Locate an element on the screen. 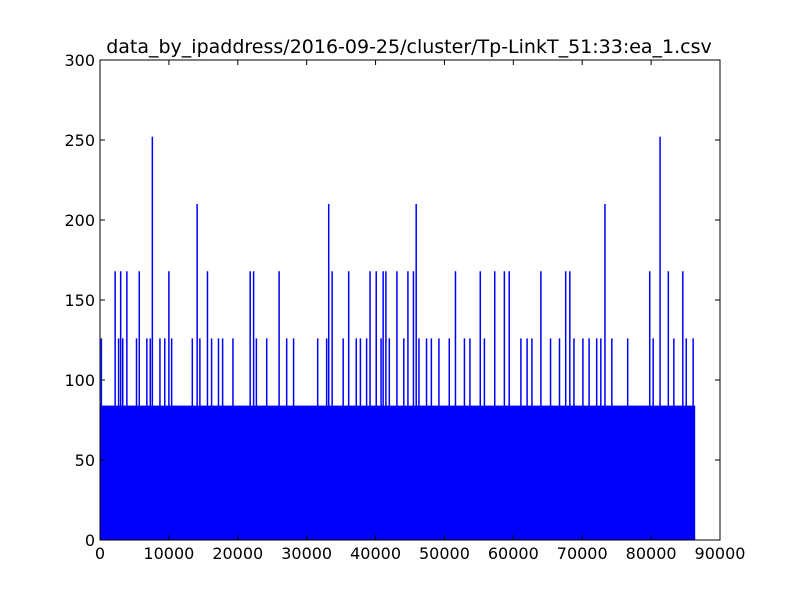  y-tick-label: 200 is located at coordinates (79, 220).